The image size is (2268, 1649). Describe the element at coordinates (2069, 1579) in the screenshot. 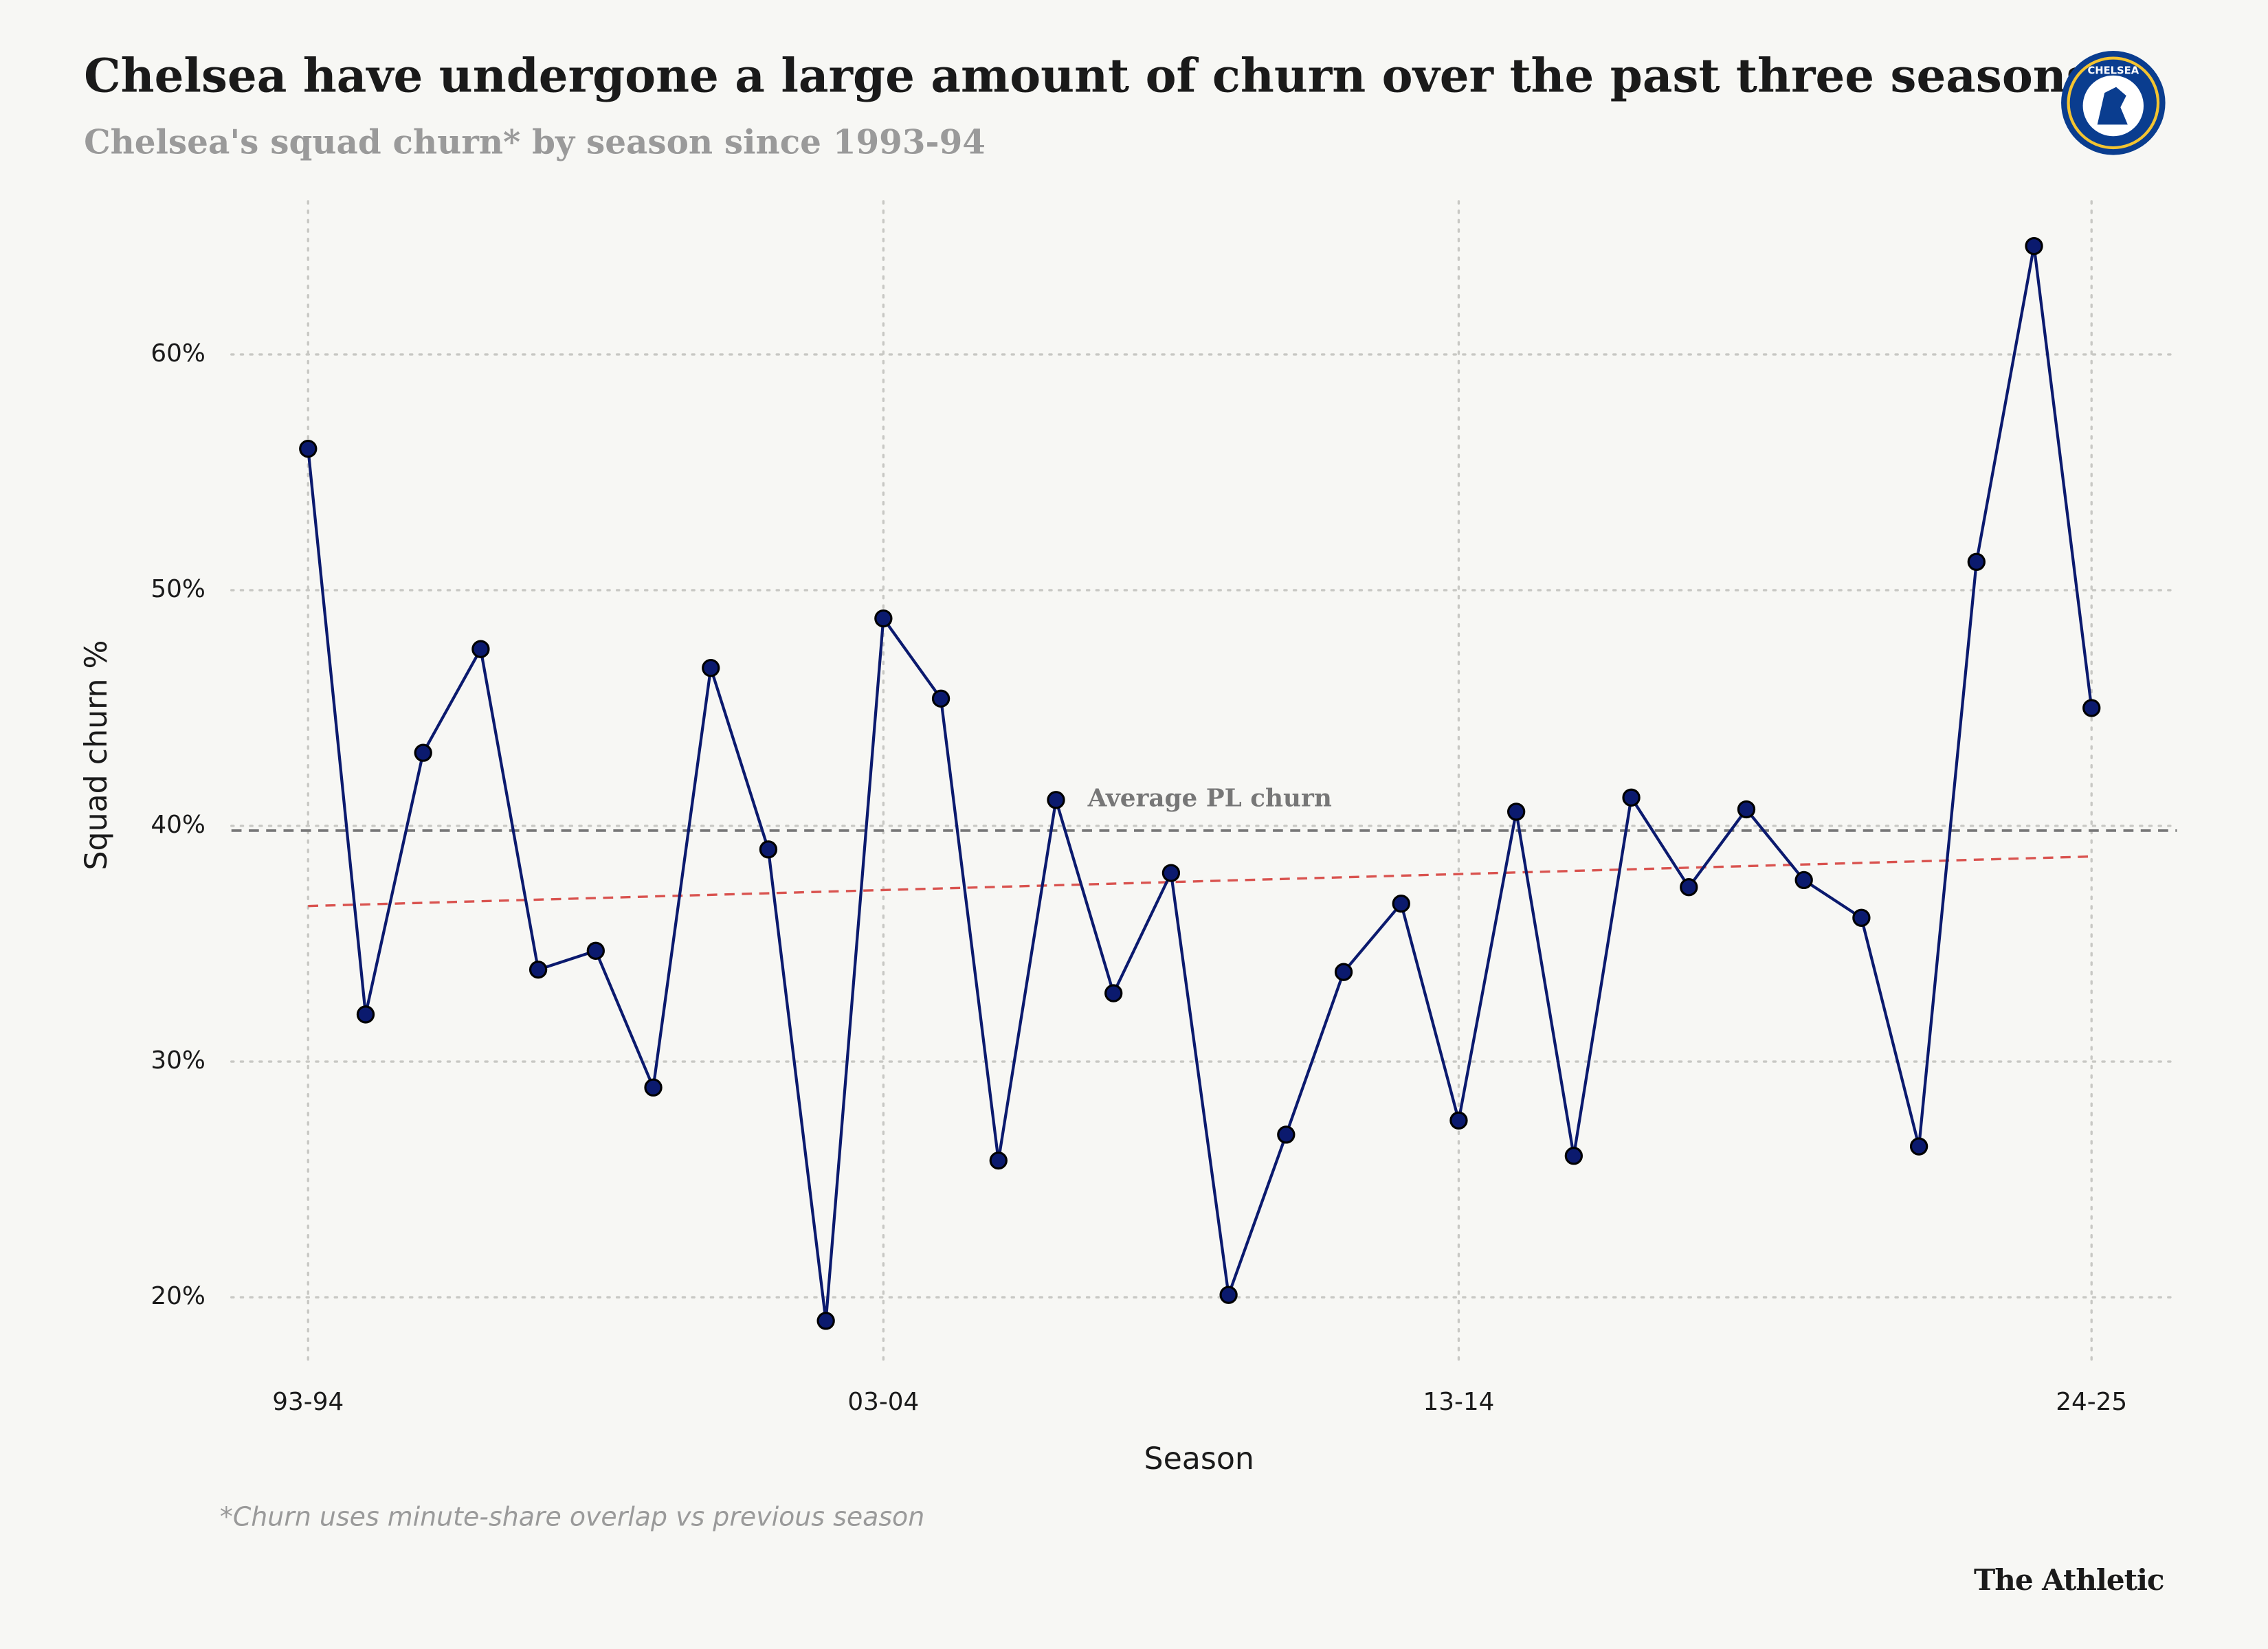

I see `source: The Athletic` at that location.